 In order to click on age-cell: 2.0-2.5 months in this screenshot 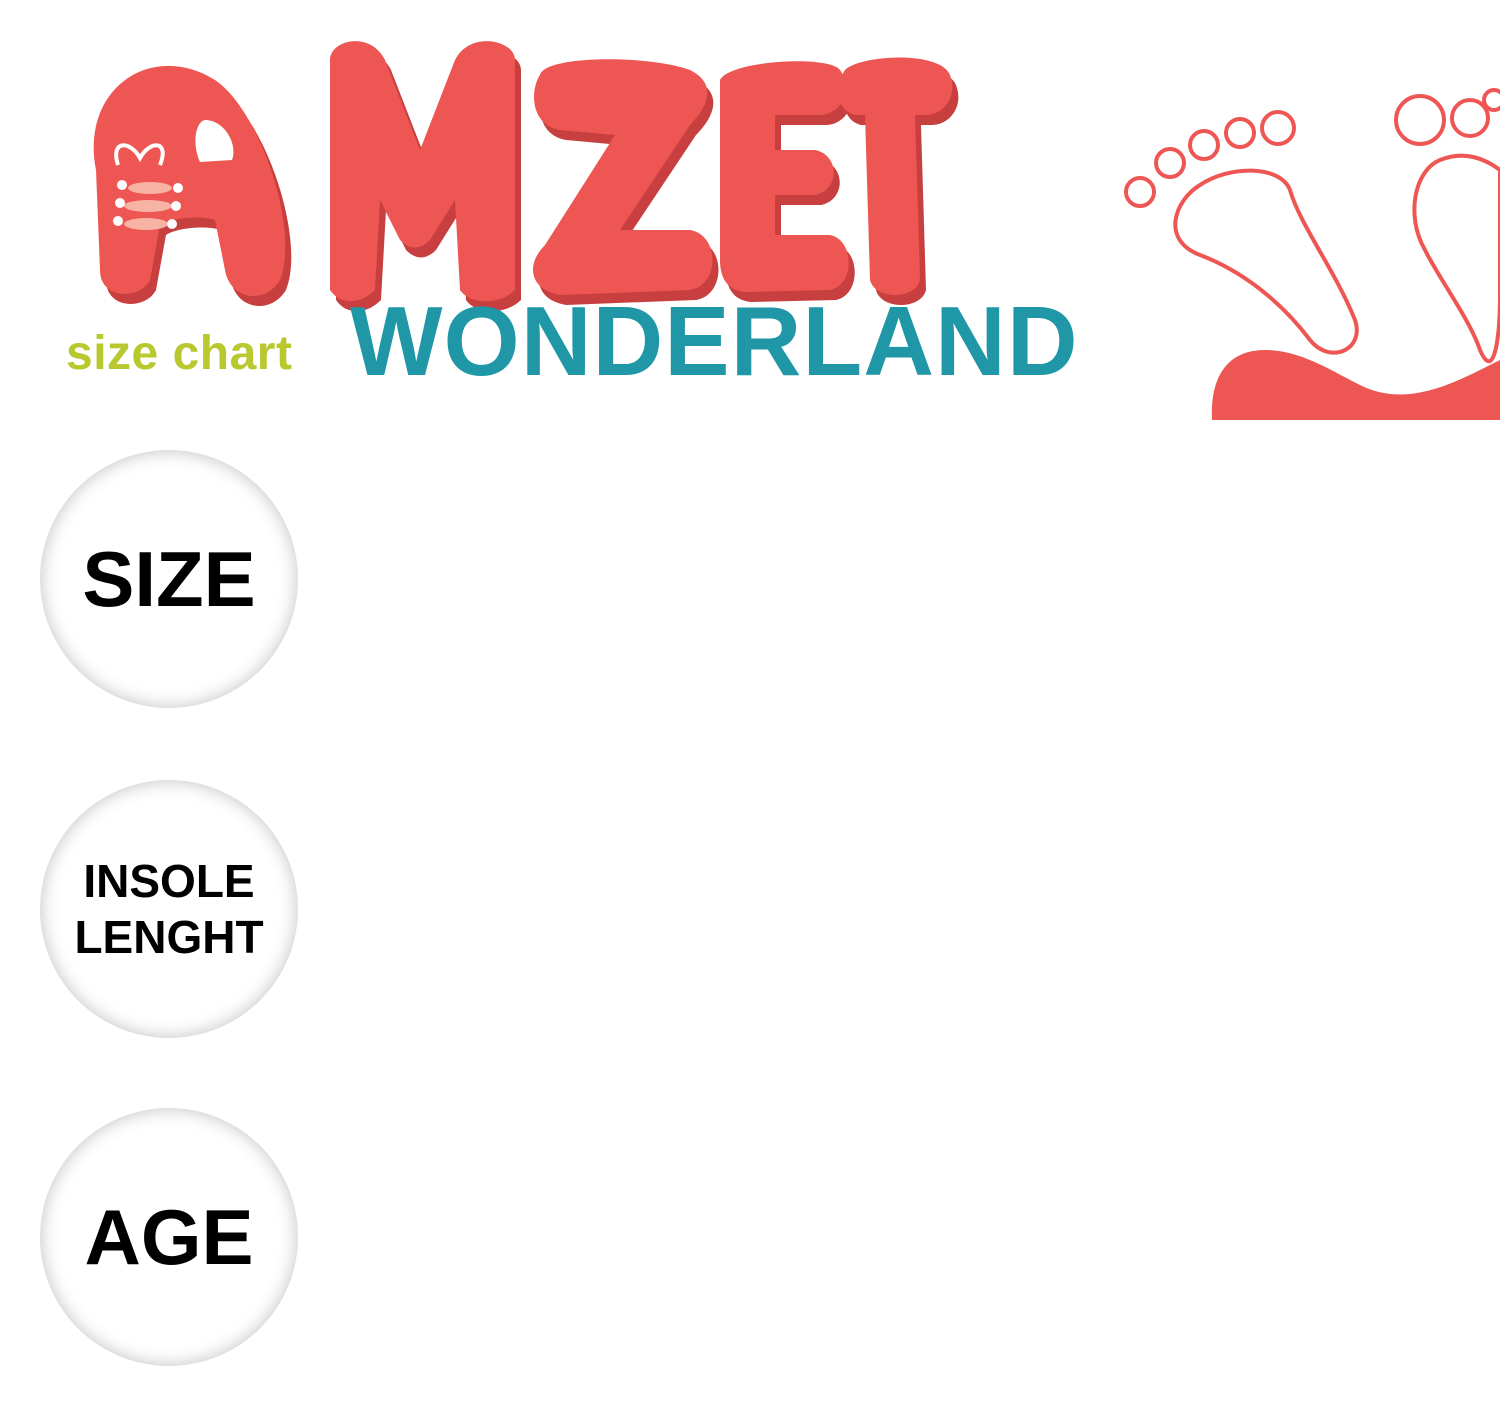, I will do `click(1105, 1234)`.